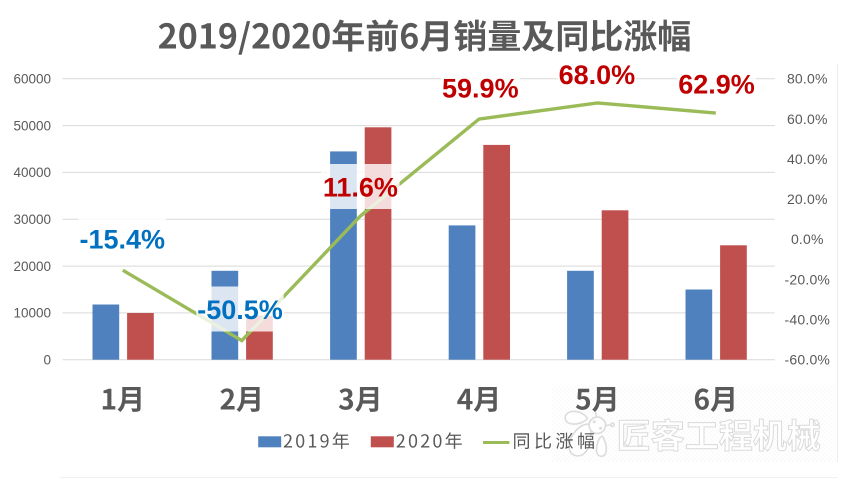  Describe the element at coordinates (32, 219) in the screenshot. I see `svg-text: 30000` at that location.